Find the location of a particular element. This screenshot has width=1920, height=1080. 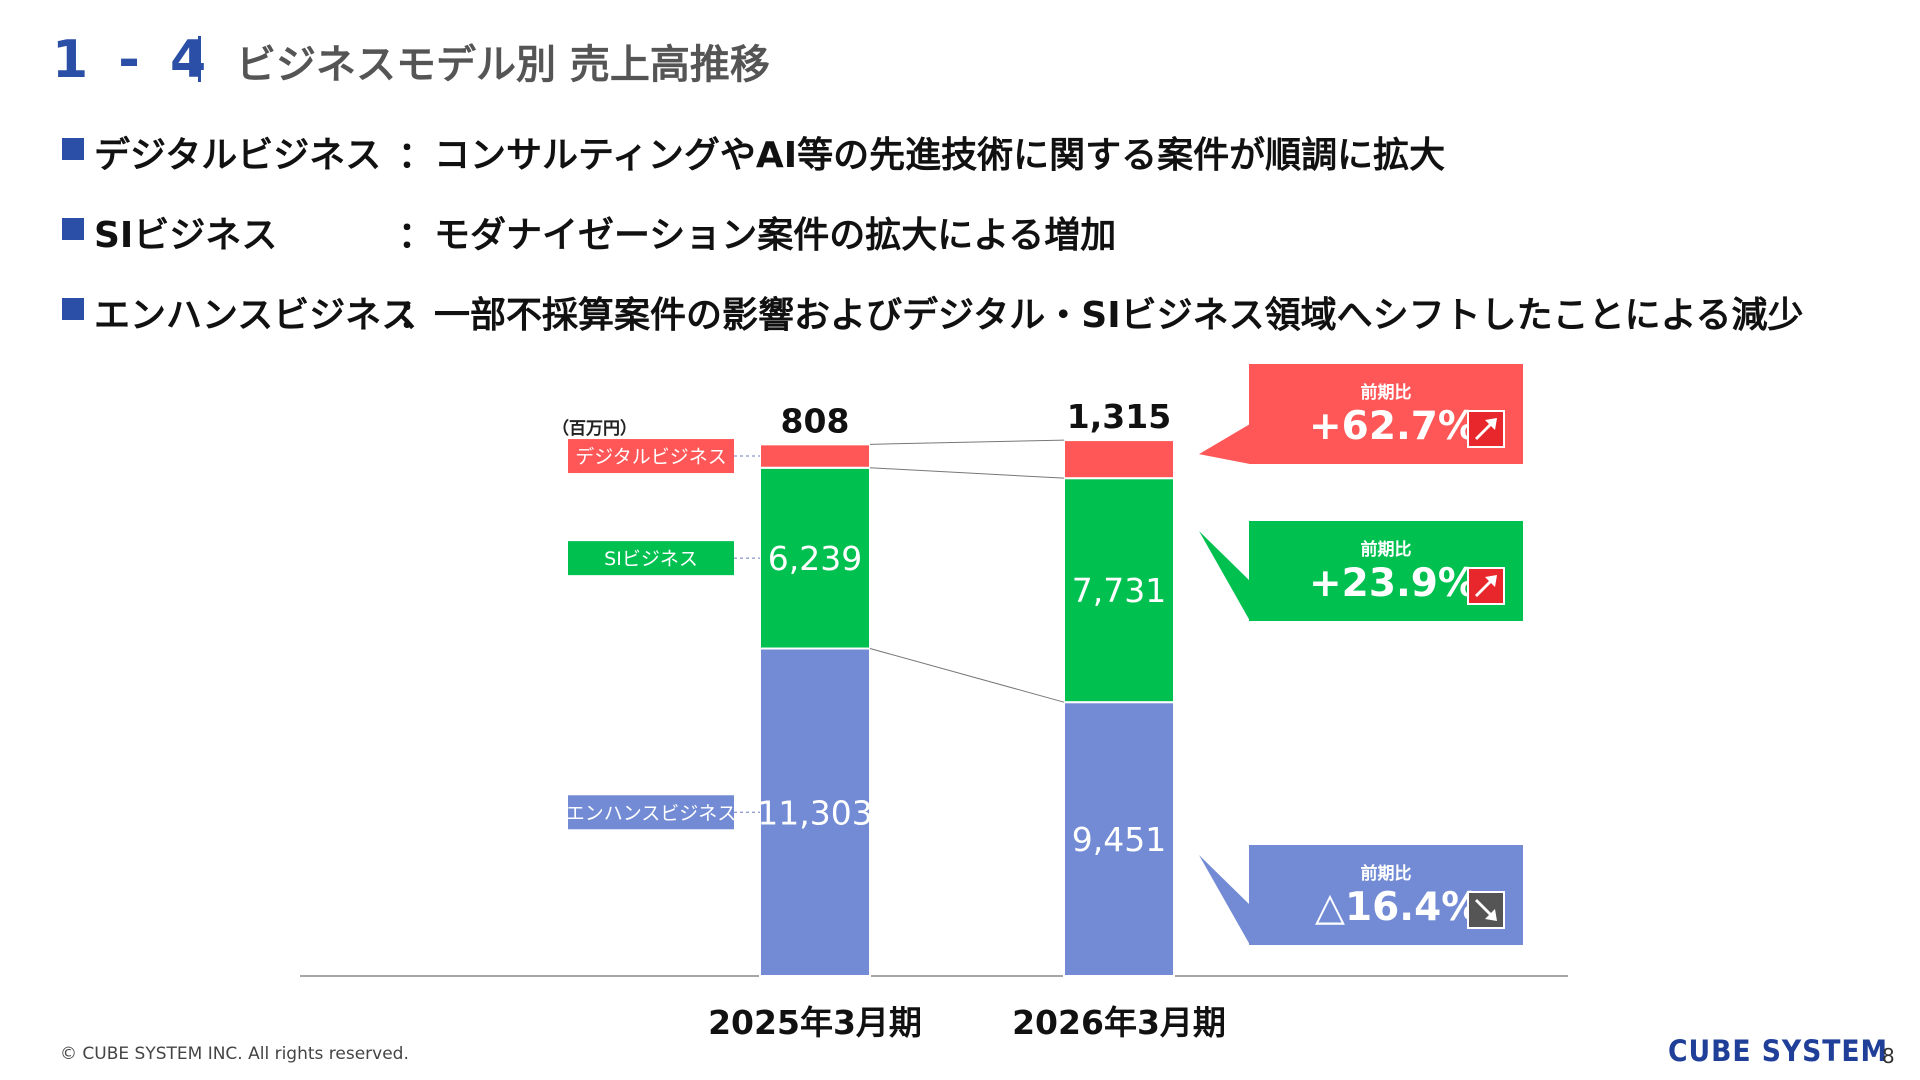

page-title: ビジネスモデル別 売上高推移 is located at coordinates (503, 65).